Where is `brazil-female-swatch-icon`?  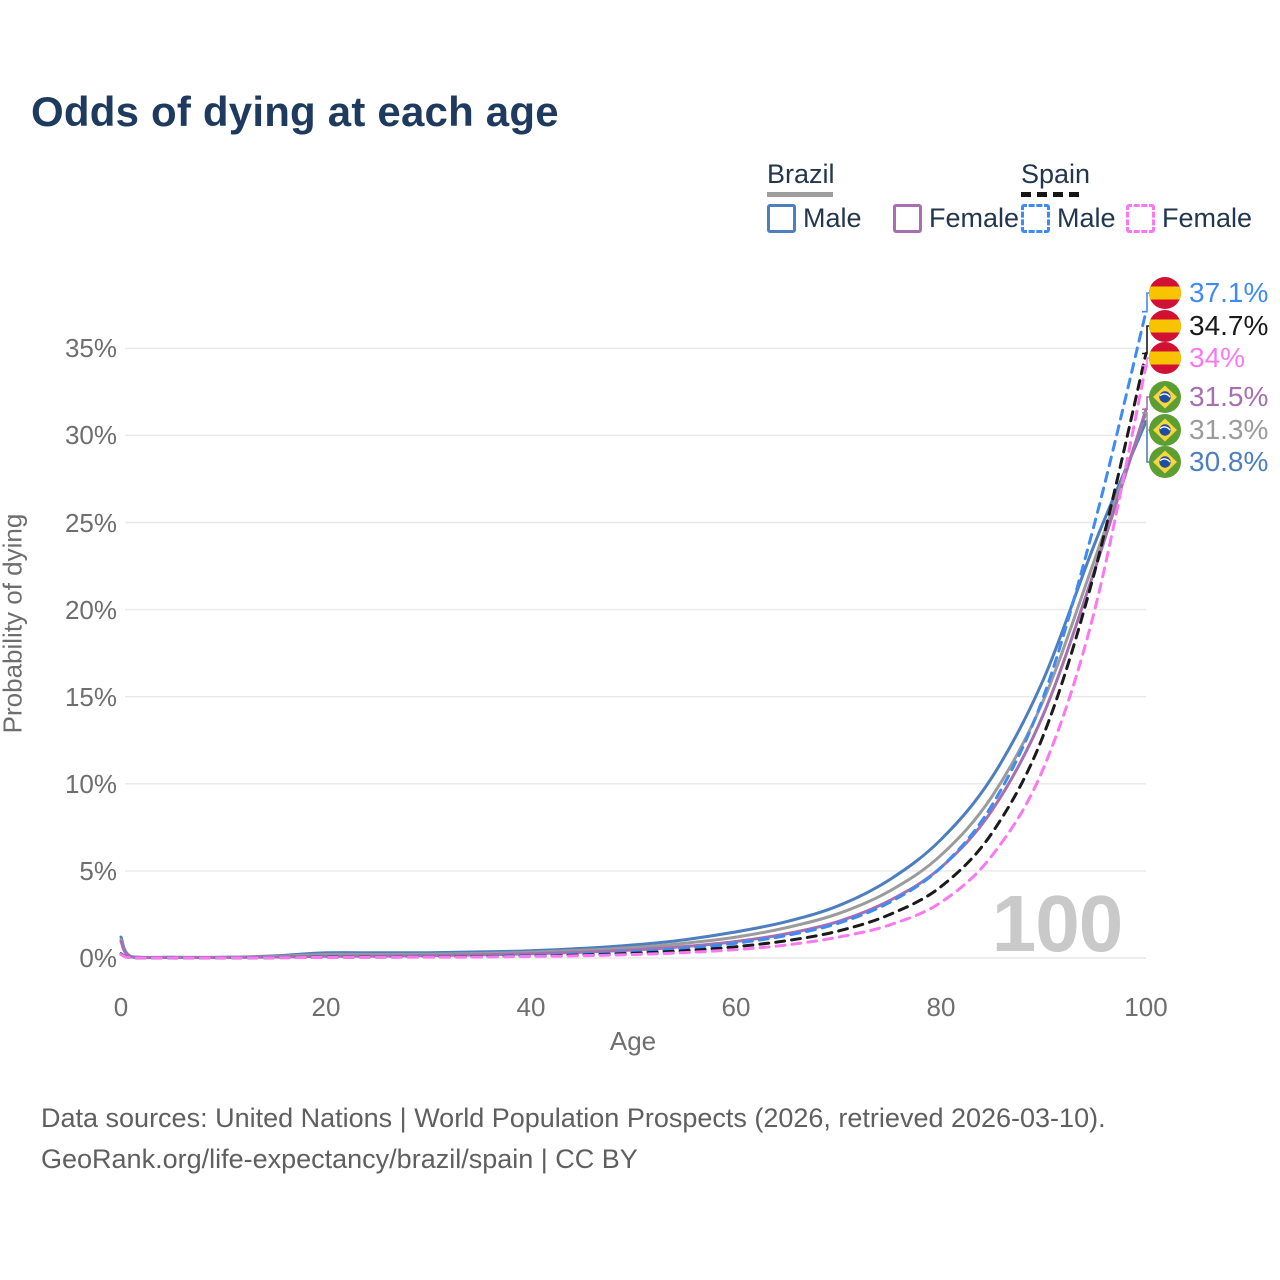 brazil-female-swatch-icon is located at coordinates (907, 218).